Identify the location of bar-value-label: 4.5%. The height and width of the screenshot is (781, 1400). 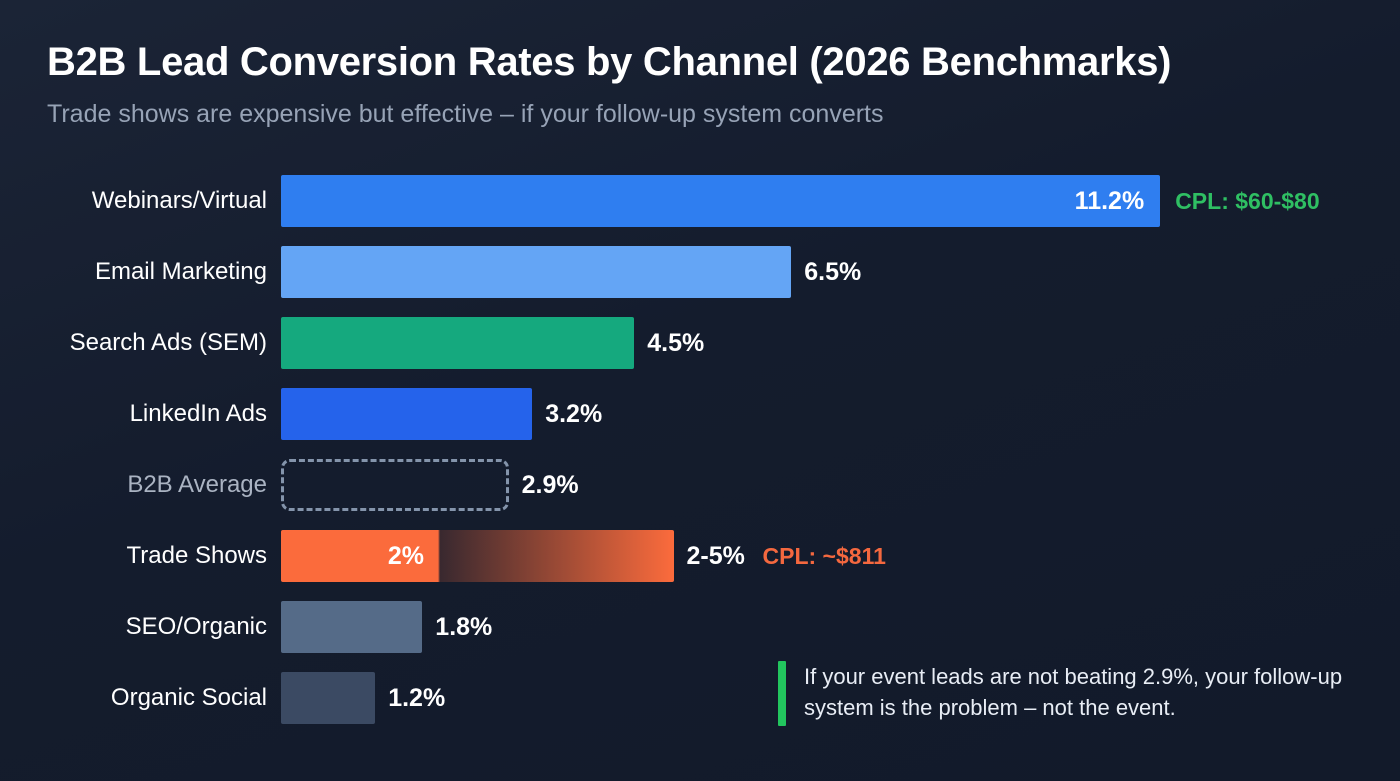
(676, 343).